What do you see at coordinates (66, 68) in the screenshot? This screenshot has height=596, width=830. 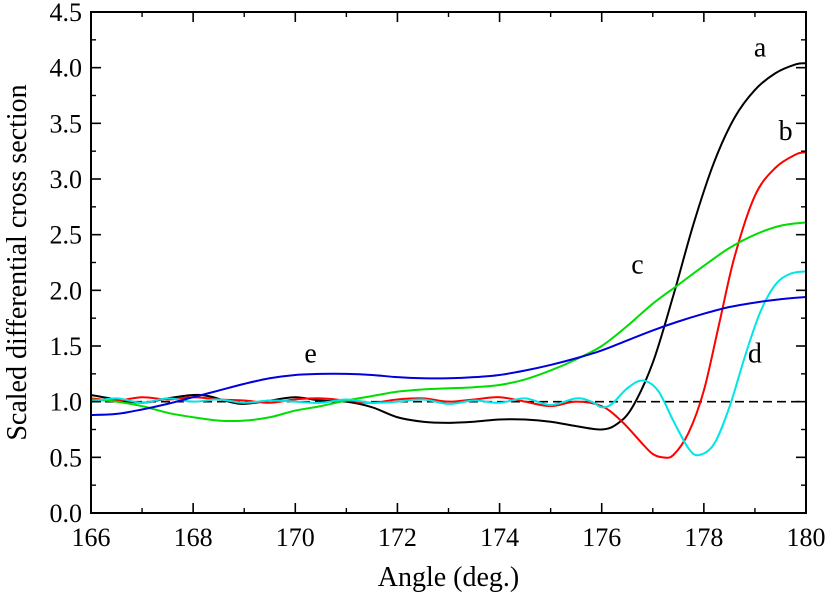 I see `y-tick-label: 4.0` at bounding box center [66, 68].